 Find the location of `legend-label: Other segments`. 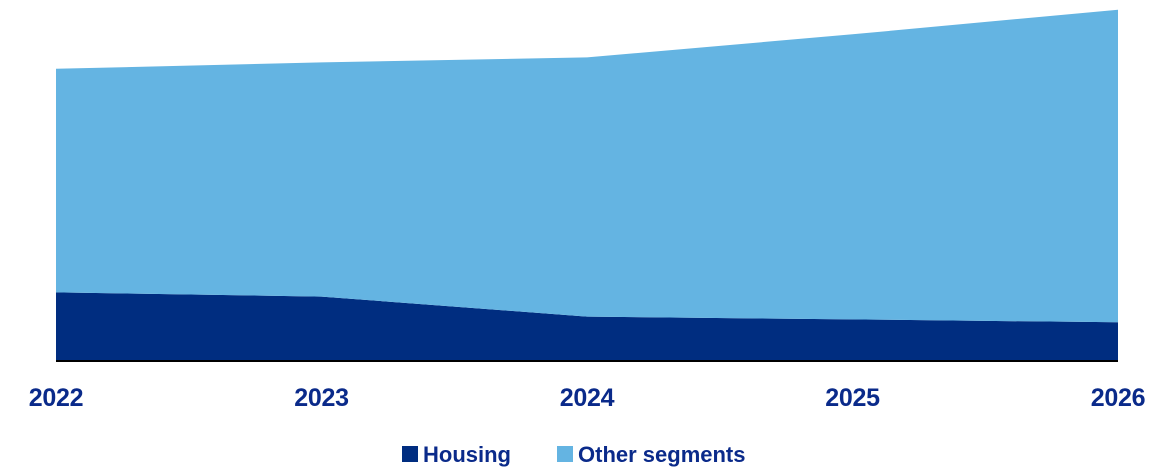

legend-label: Other segments is located at coordinates (662, 454).